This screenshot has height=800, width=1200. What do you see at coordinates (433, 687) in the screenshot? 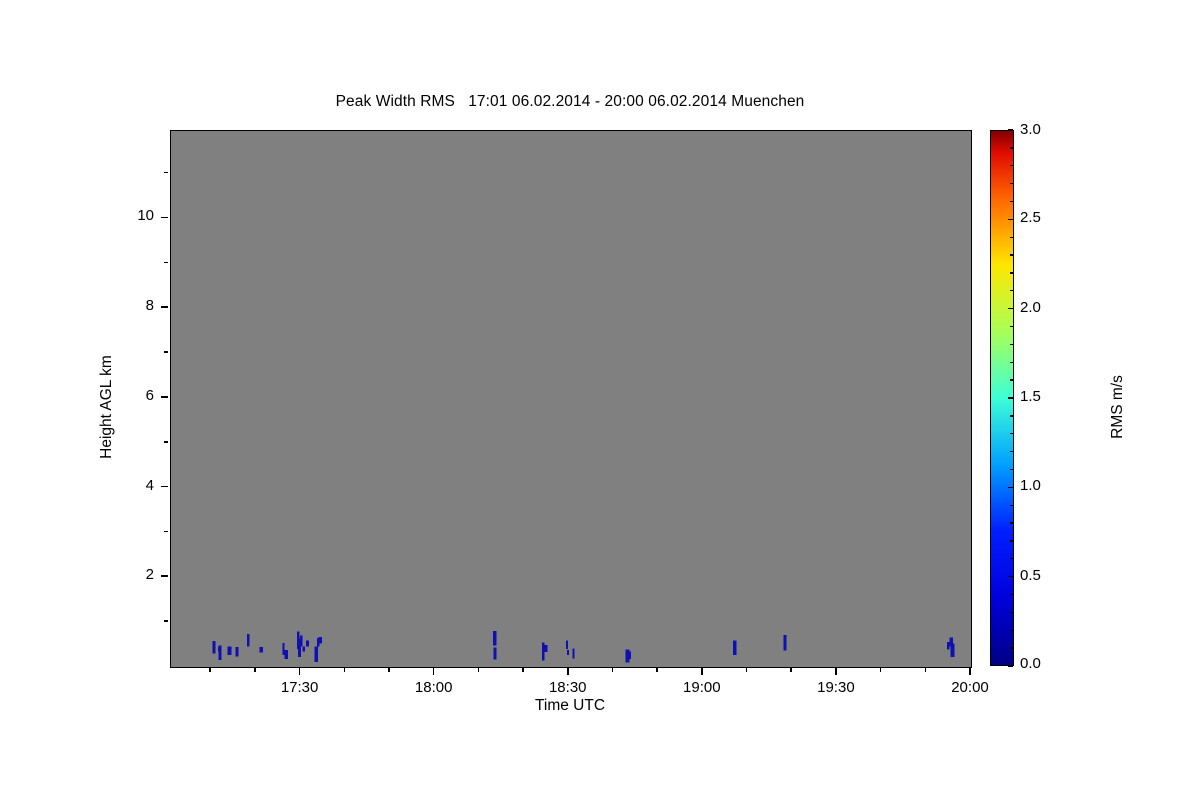
I see `x-tick-label: 18:00` at bounding box center [433, 687].